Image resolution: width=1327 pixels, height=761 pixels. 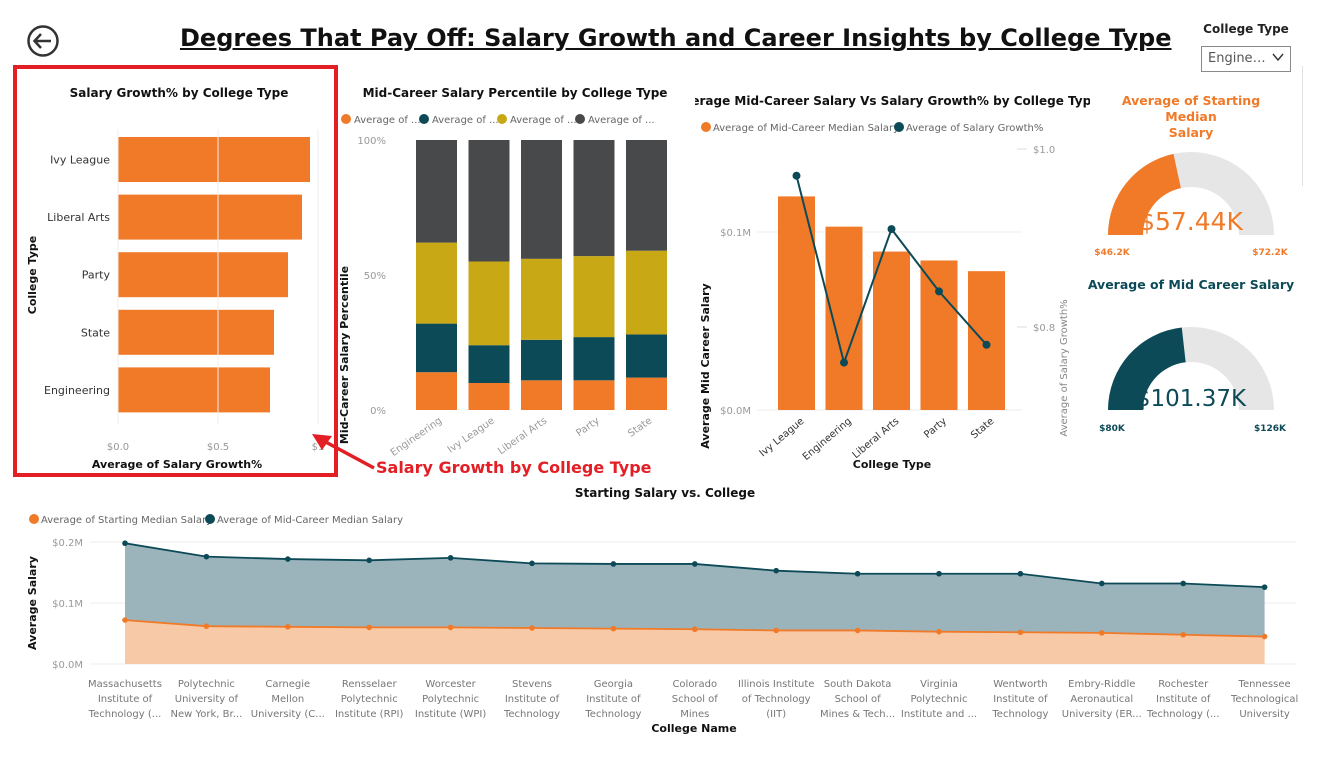 What do you see at coordinates (695, 590) in the screenshot?
I see `area-mid-career-fill` at bounding box center [695, 590].